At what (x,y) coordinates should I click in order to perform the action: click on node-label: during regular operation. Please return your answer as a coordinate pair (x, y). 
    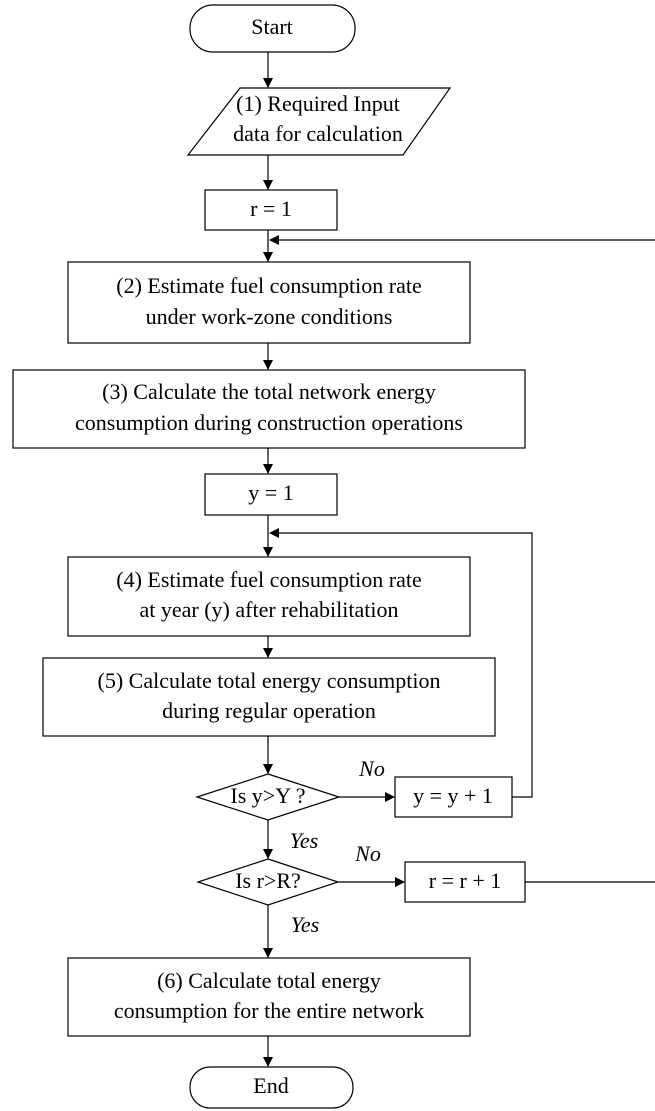
    Looking at the image, I should click on (269, 710).